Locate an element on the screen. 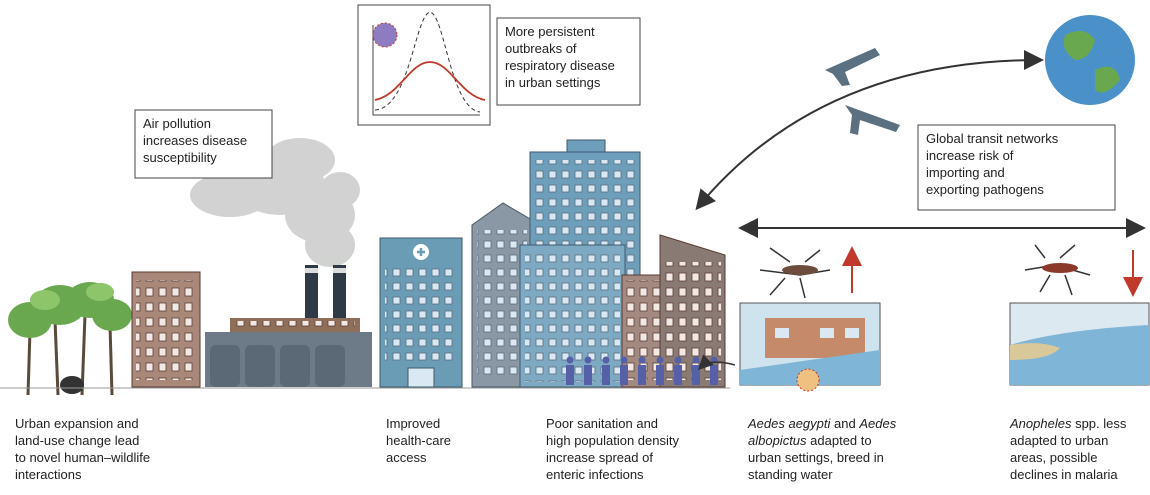 The image size is (1150, 495). callout-text: Air pollution is located at coordinates (177, 123).